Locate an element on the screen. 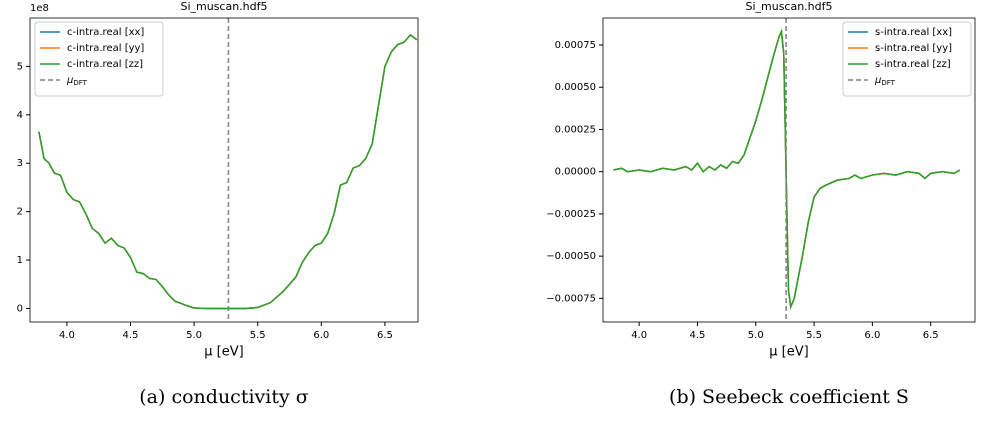 Image resolution: width=1002 pixels, height=421 pixels. y-tick-label: 0.00050 is located at coordinates (575, 87).